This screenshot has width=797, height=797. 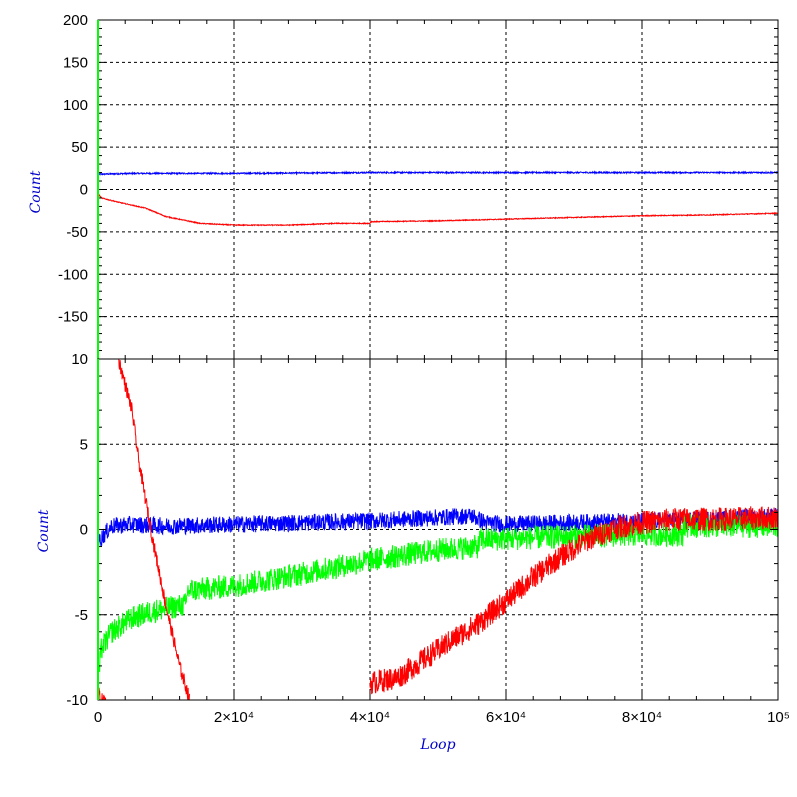 I want to click on y-tick-label: -50, so click(x=77, y=232).